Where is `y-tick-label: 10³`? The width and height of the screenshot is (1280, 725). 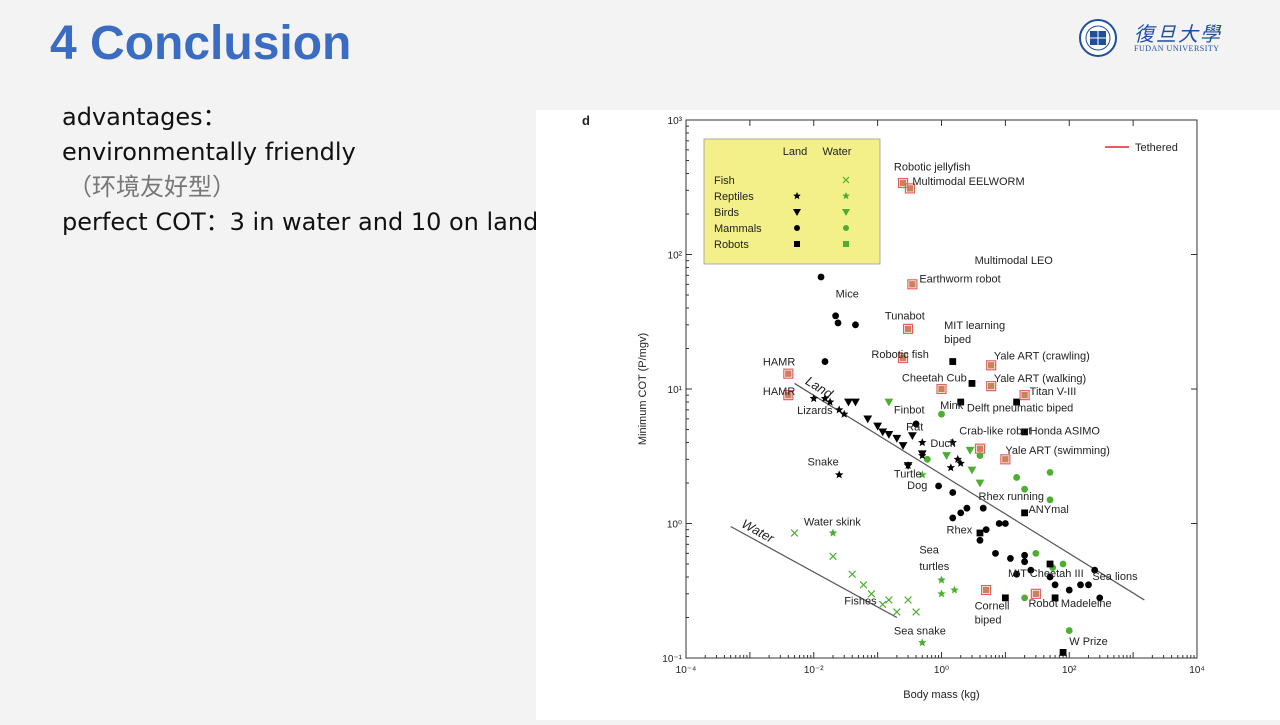
y-tick-label: 10³ is located at coordinates (675, 121).